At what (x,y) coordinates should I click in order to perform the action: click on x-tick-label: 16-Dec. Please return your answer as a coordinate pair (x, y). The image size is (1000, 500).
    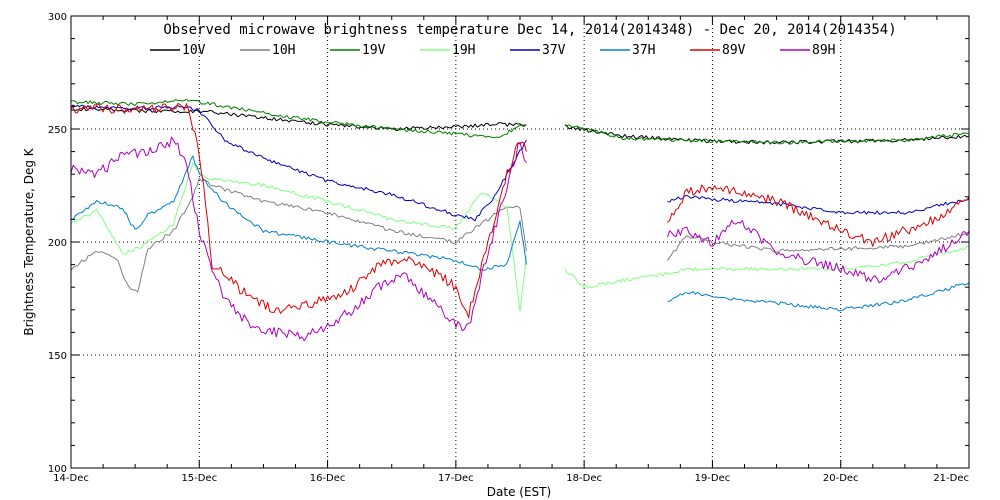
    Looking at the image, I should click on (328, 478).